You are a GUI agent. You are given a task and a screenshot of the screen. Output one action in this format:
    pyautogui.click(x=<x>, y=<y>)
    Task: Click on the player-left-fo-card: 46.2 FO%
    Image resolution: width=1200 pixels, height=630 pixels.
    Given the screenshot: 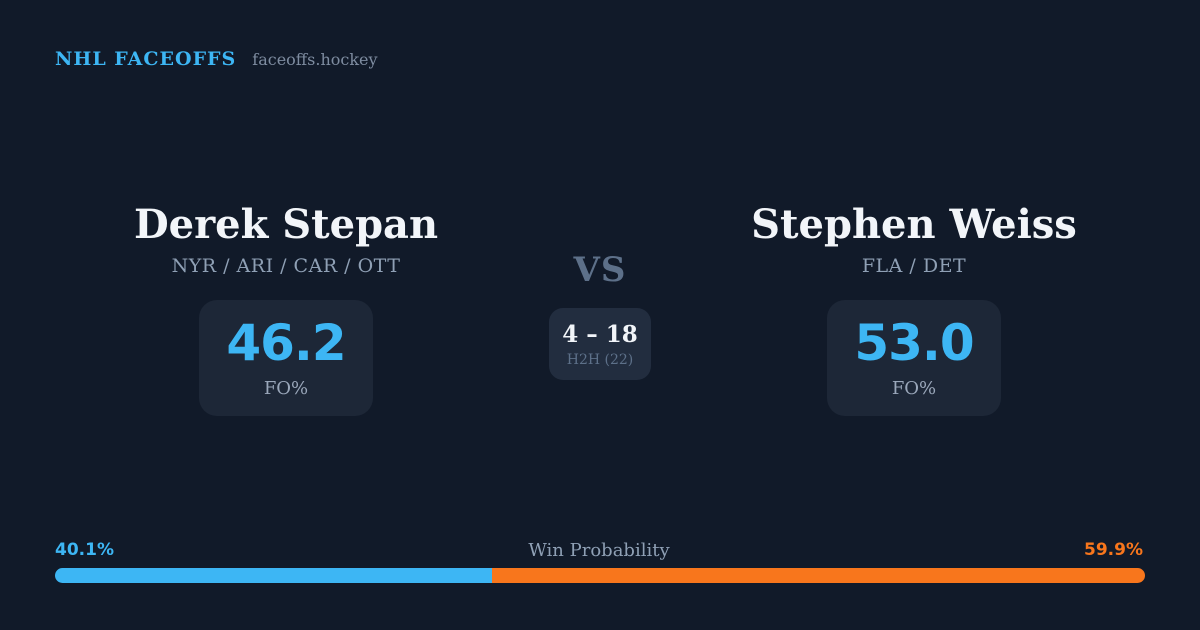 What is the action you would take?
    pyautogui.click(x=286, y=358)
    